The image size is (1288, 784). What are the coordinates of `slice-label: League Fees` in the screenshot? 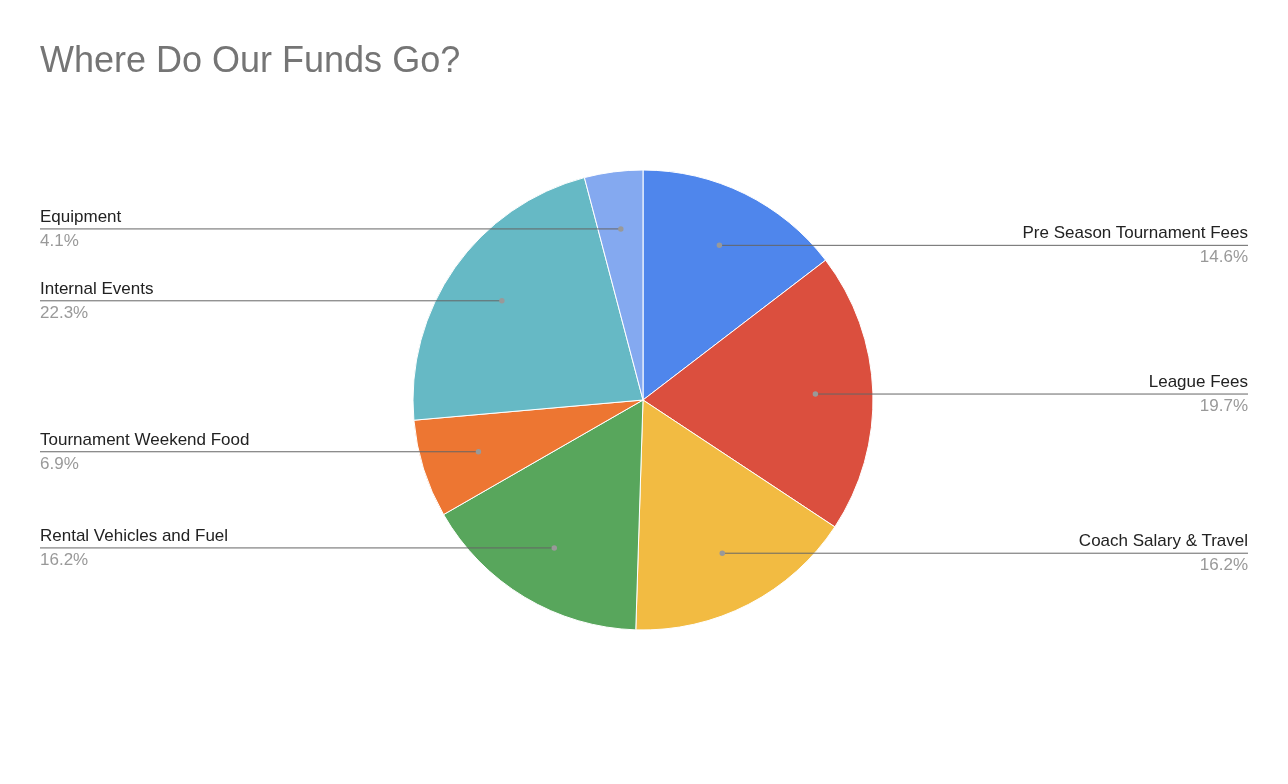 It's located at (1198, 382).